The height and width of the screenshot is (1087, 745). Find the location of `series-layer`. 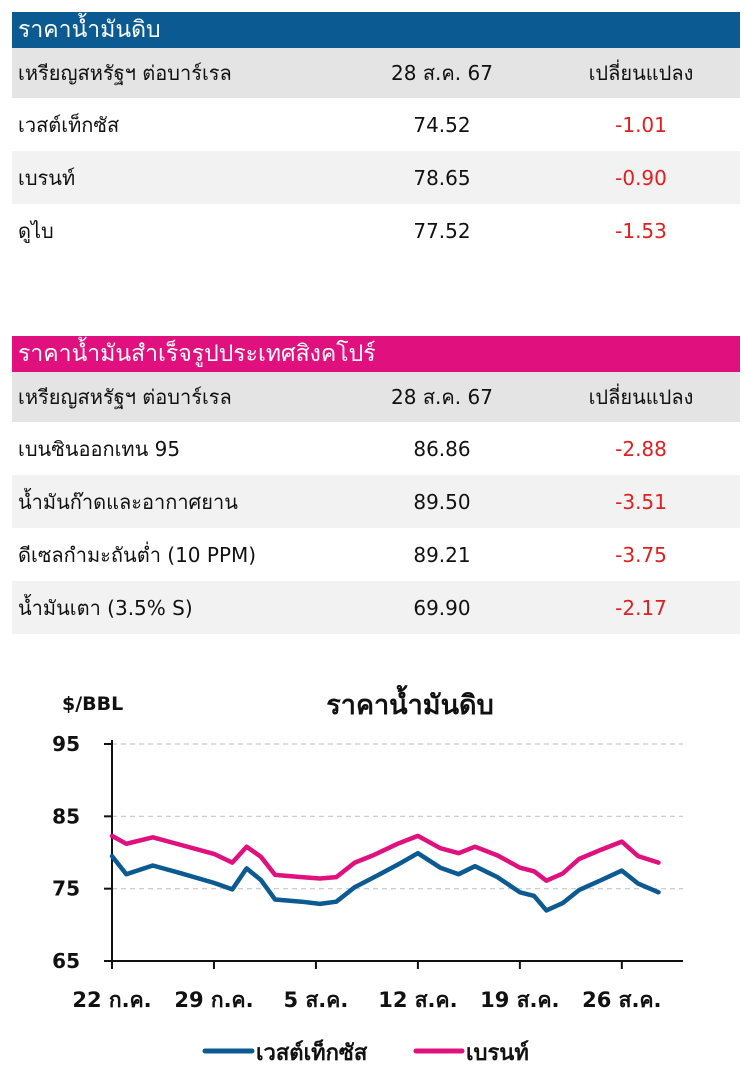

series-layer is located at coordinates (385, 873).